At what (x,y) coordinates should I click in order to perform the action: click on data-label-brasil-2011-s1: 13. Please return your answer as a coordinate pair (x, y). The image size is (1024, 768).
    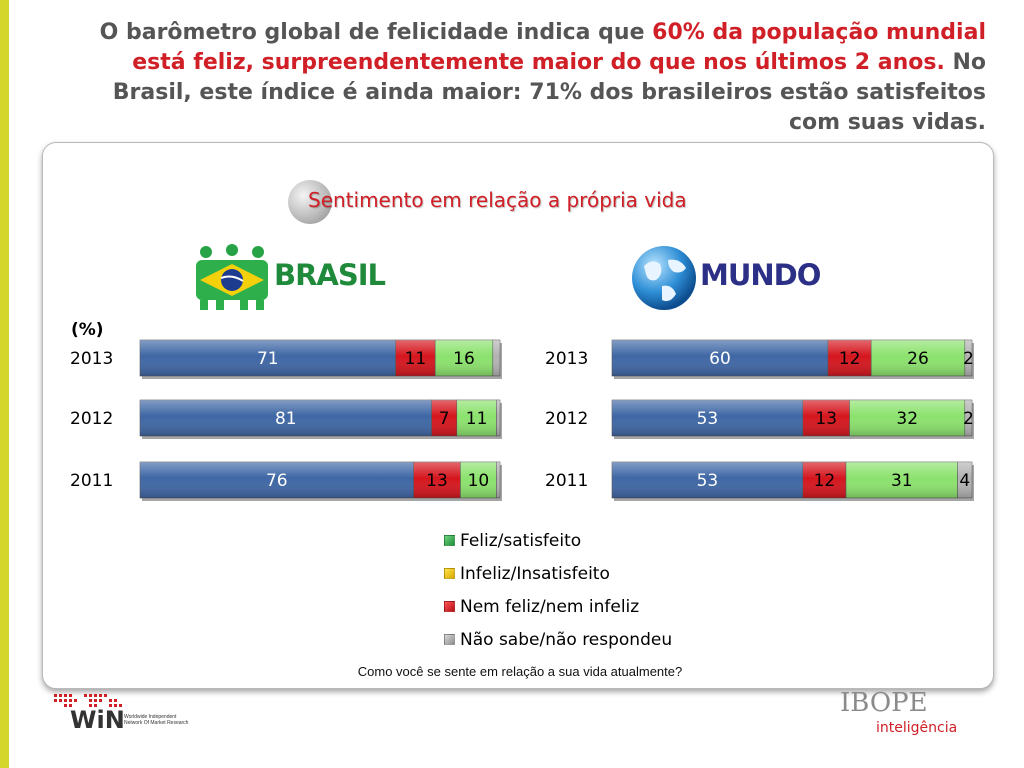
    Looking at the image, I should click on (437, 481).